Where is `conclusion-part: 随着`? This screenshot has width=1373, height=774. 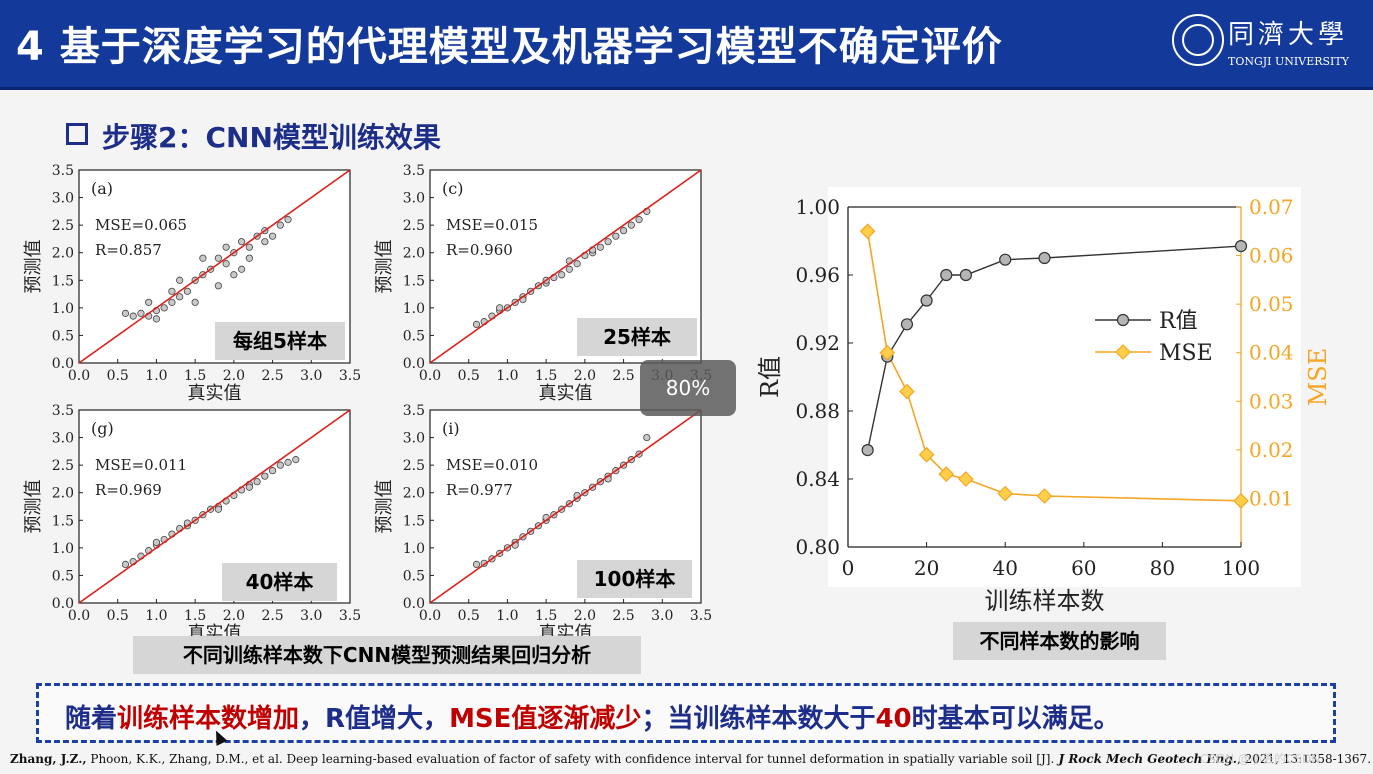 conclusion-part: 随着 is located at coordinates (91, 719).